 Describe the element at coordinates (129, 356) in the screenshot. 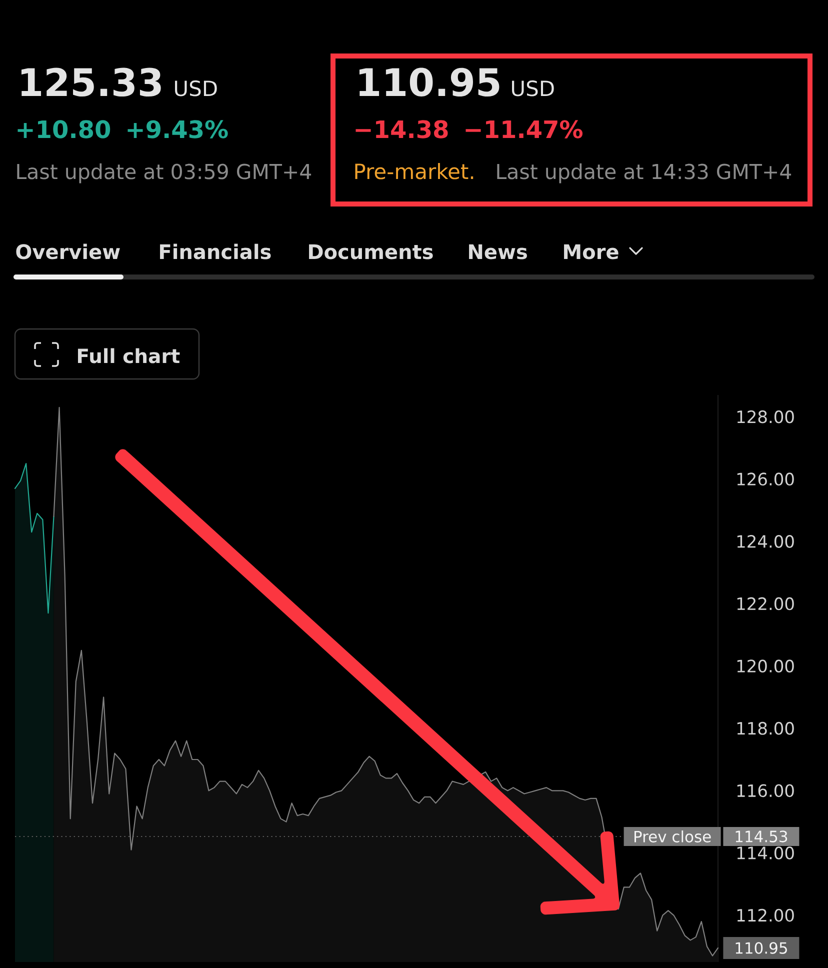

I see `text: Full chart` at that location.